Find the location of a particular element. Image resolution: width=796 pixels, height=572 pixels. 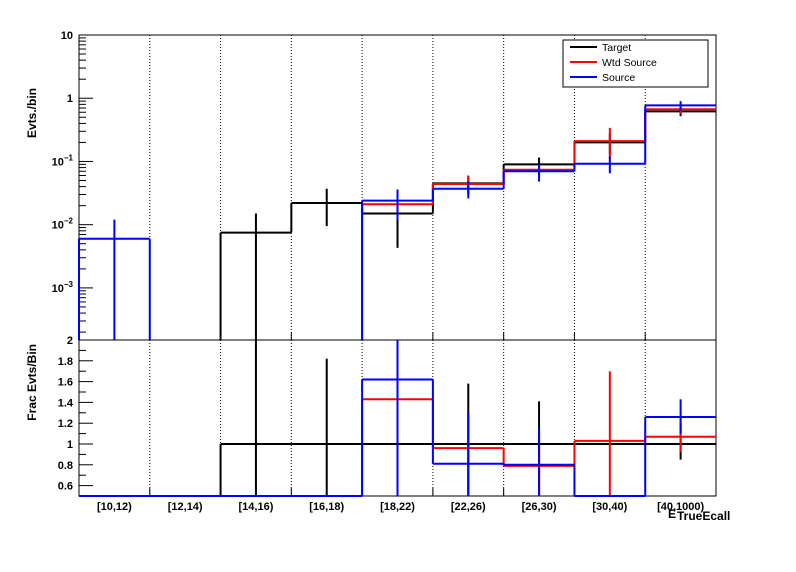

ratio-y-tick-label: 1.8 is located at coordinates (65, 362).